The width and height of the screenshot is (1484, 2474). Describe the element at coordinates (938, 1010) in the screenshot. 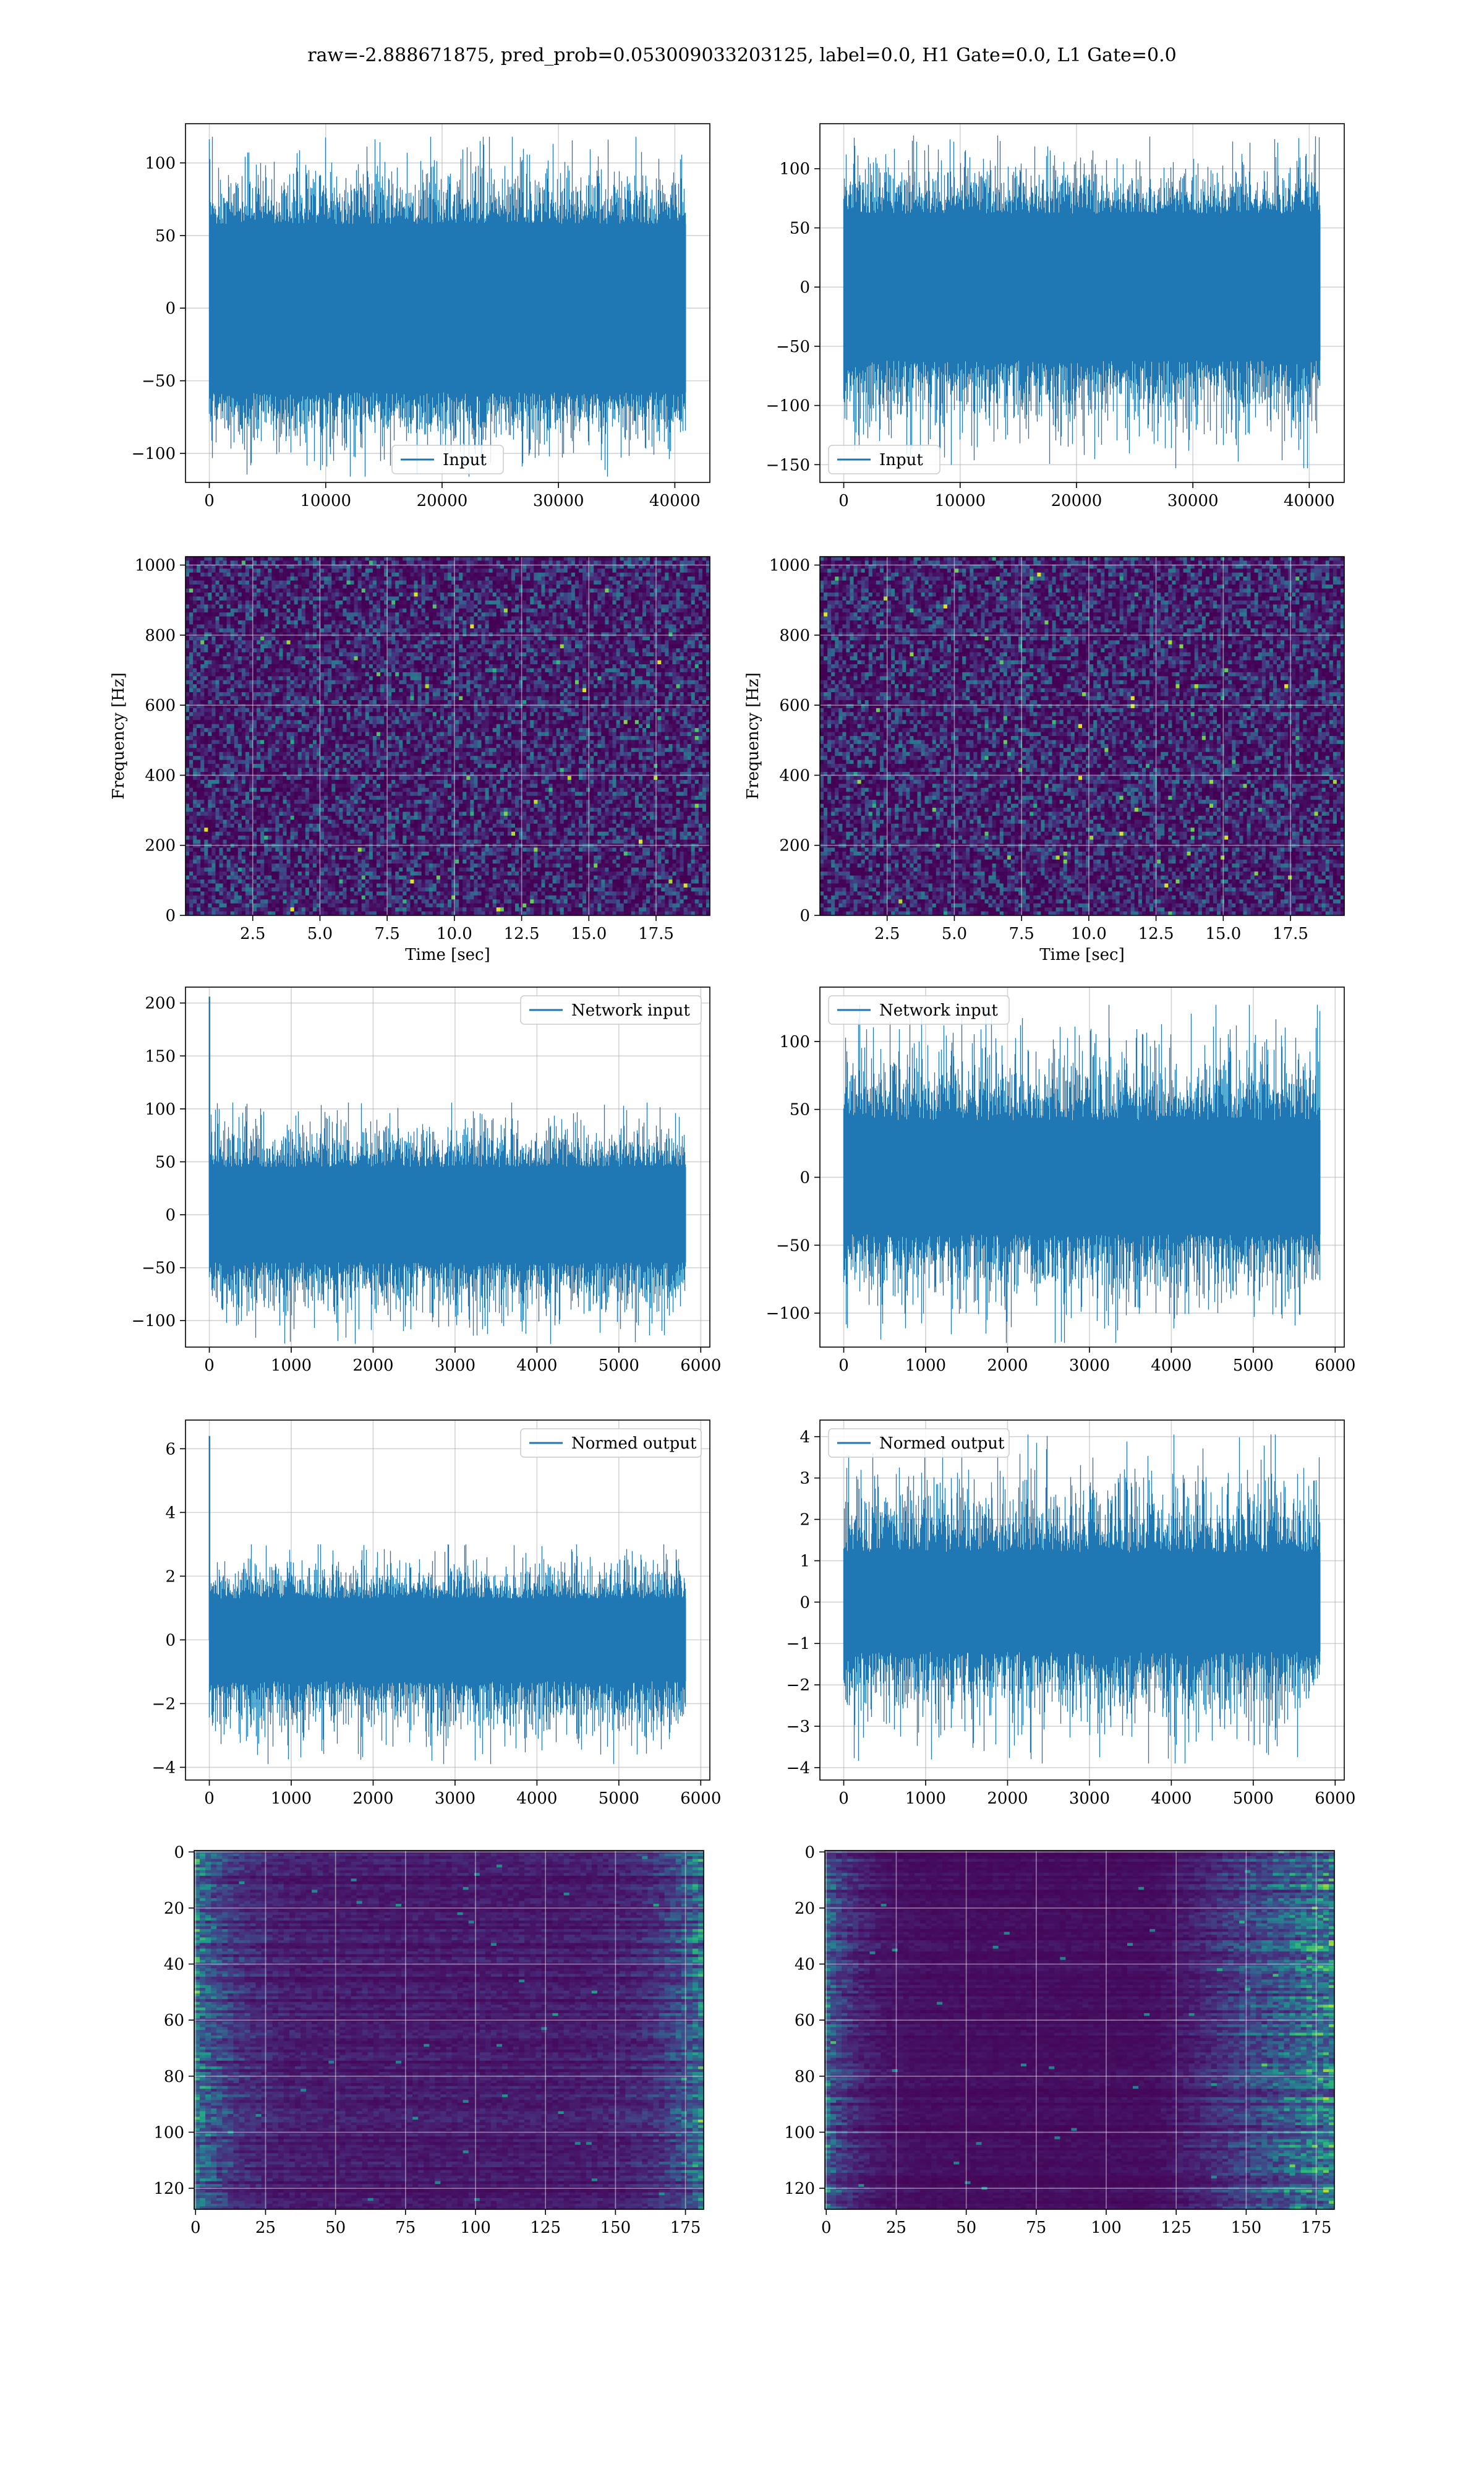

I see `legend-label: Network input` at that location.